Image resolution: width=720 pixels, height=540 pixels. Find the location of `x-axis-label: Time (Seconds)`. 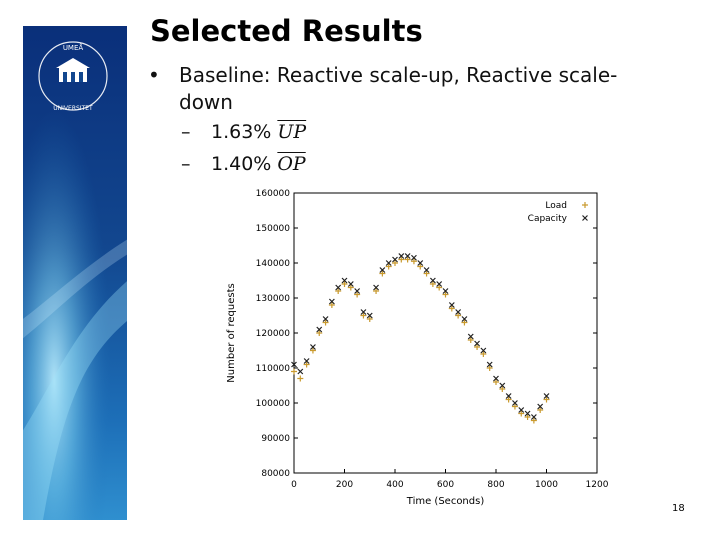

x-axis-label: Time (Seconds) is located at coordinates (445, 501).